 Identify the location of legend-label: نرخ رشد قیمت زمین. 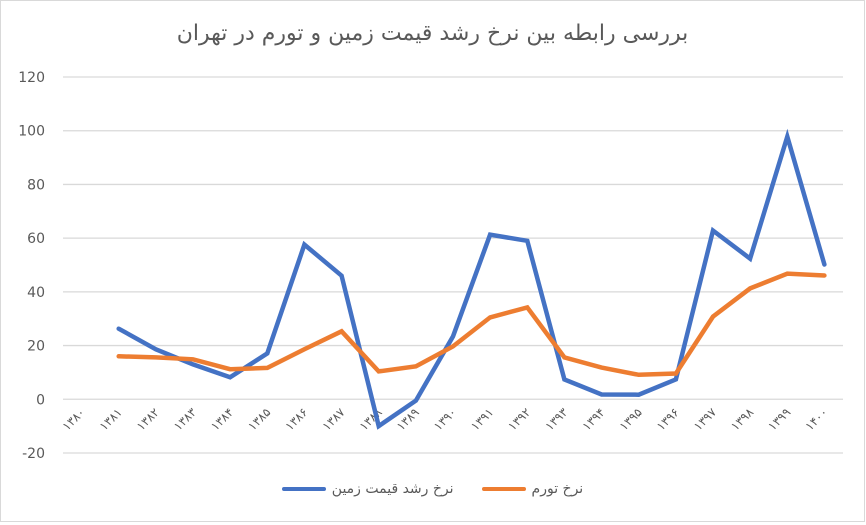
(392, 489).